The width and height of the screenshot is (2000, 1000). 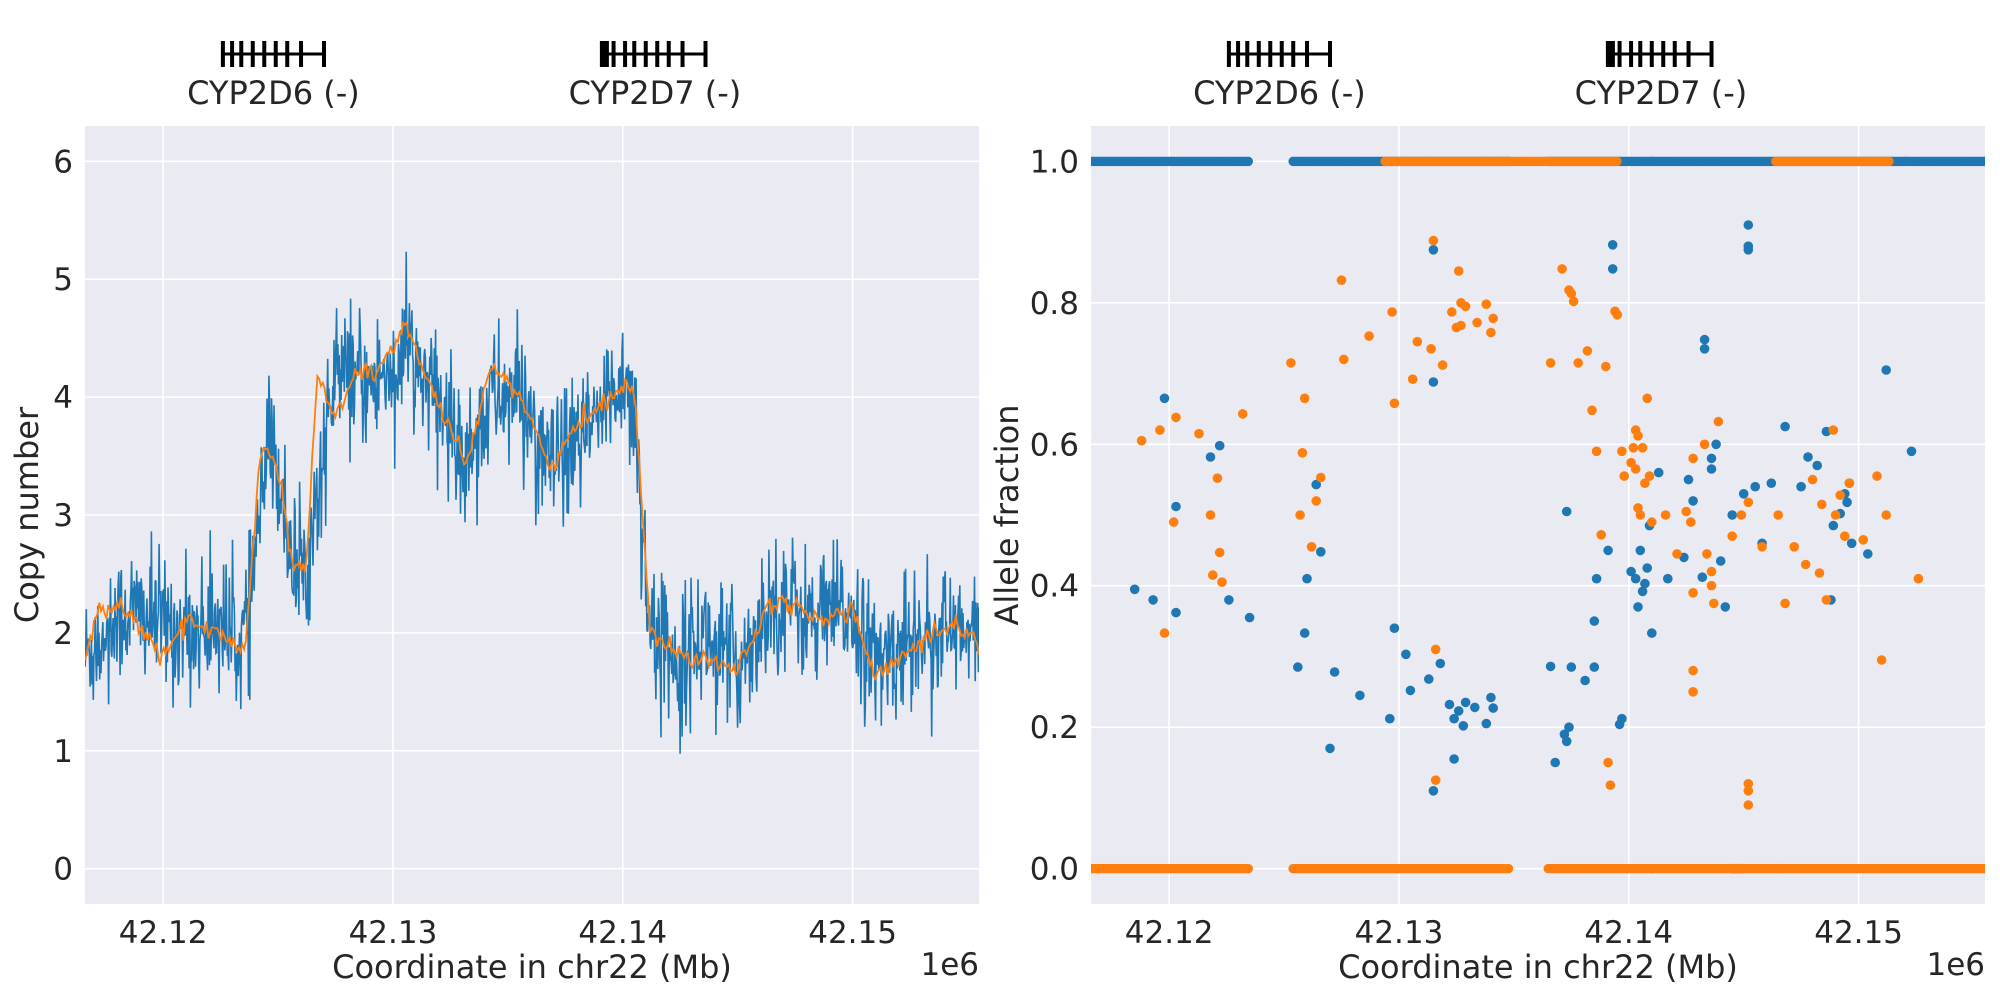 I want to click on gene-label: CYP2D6 (-), so click(x=1279, y=93).